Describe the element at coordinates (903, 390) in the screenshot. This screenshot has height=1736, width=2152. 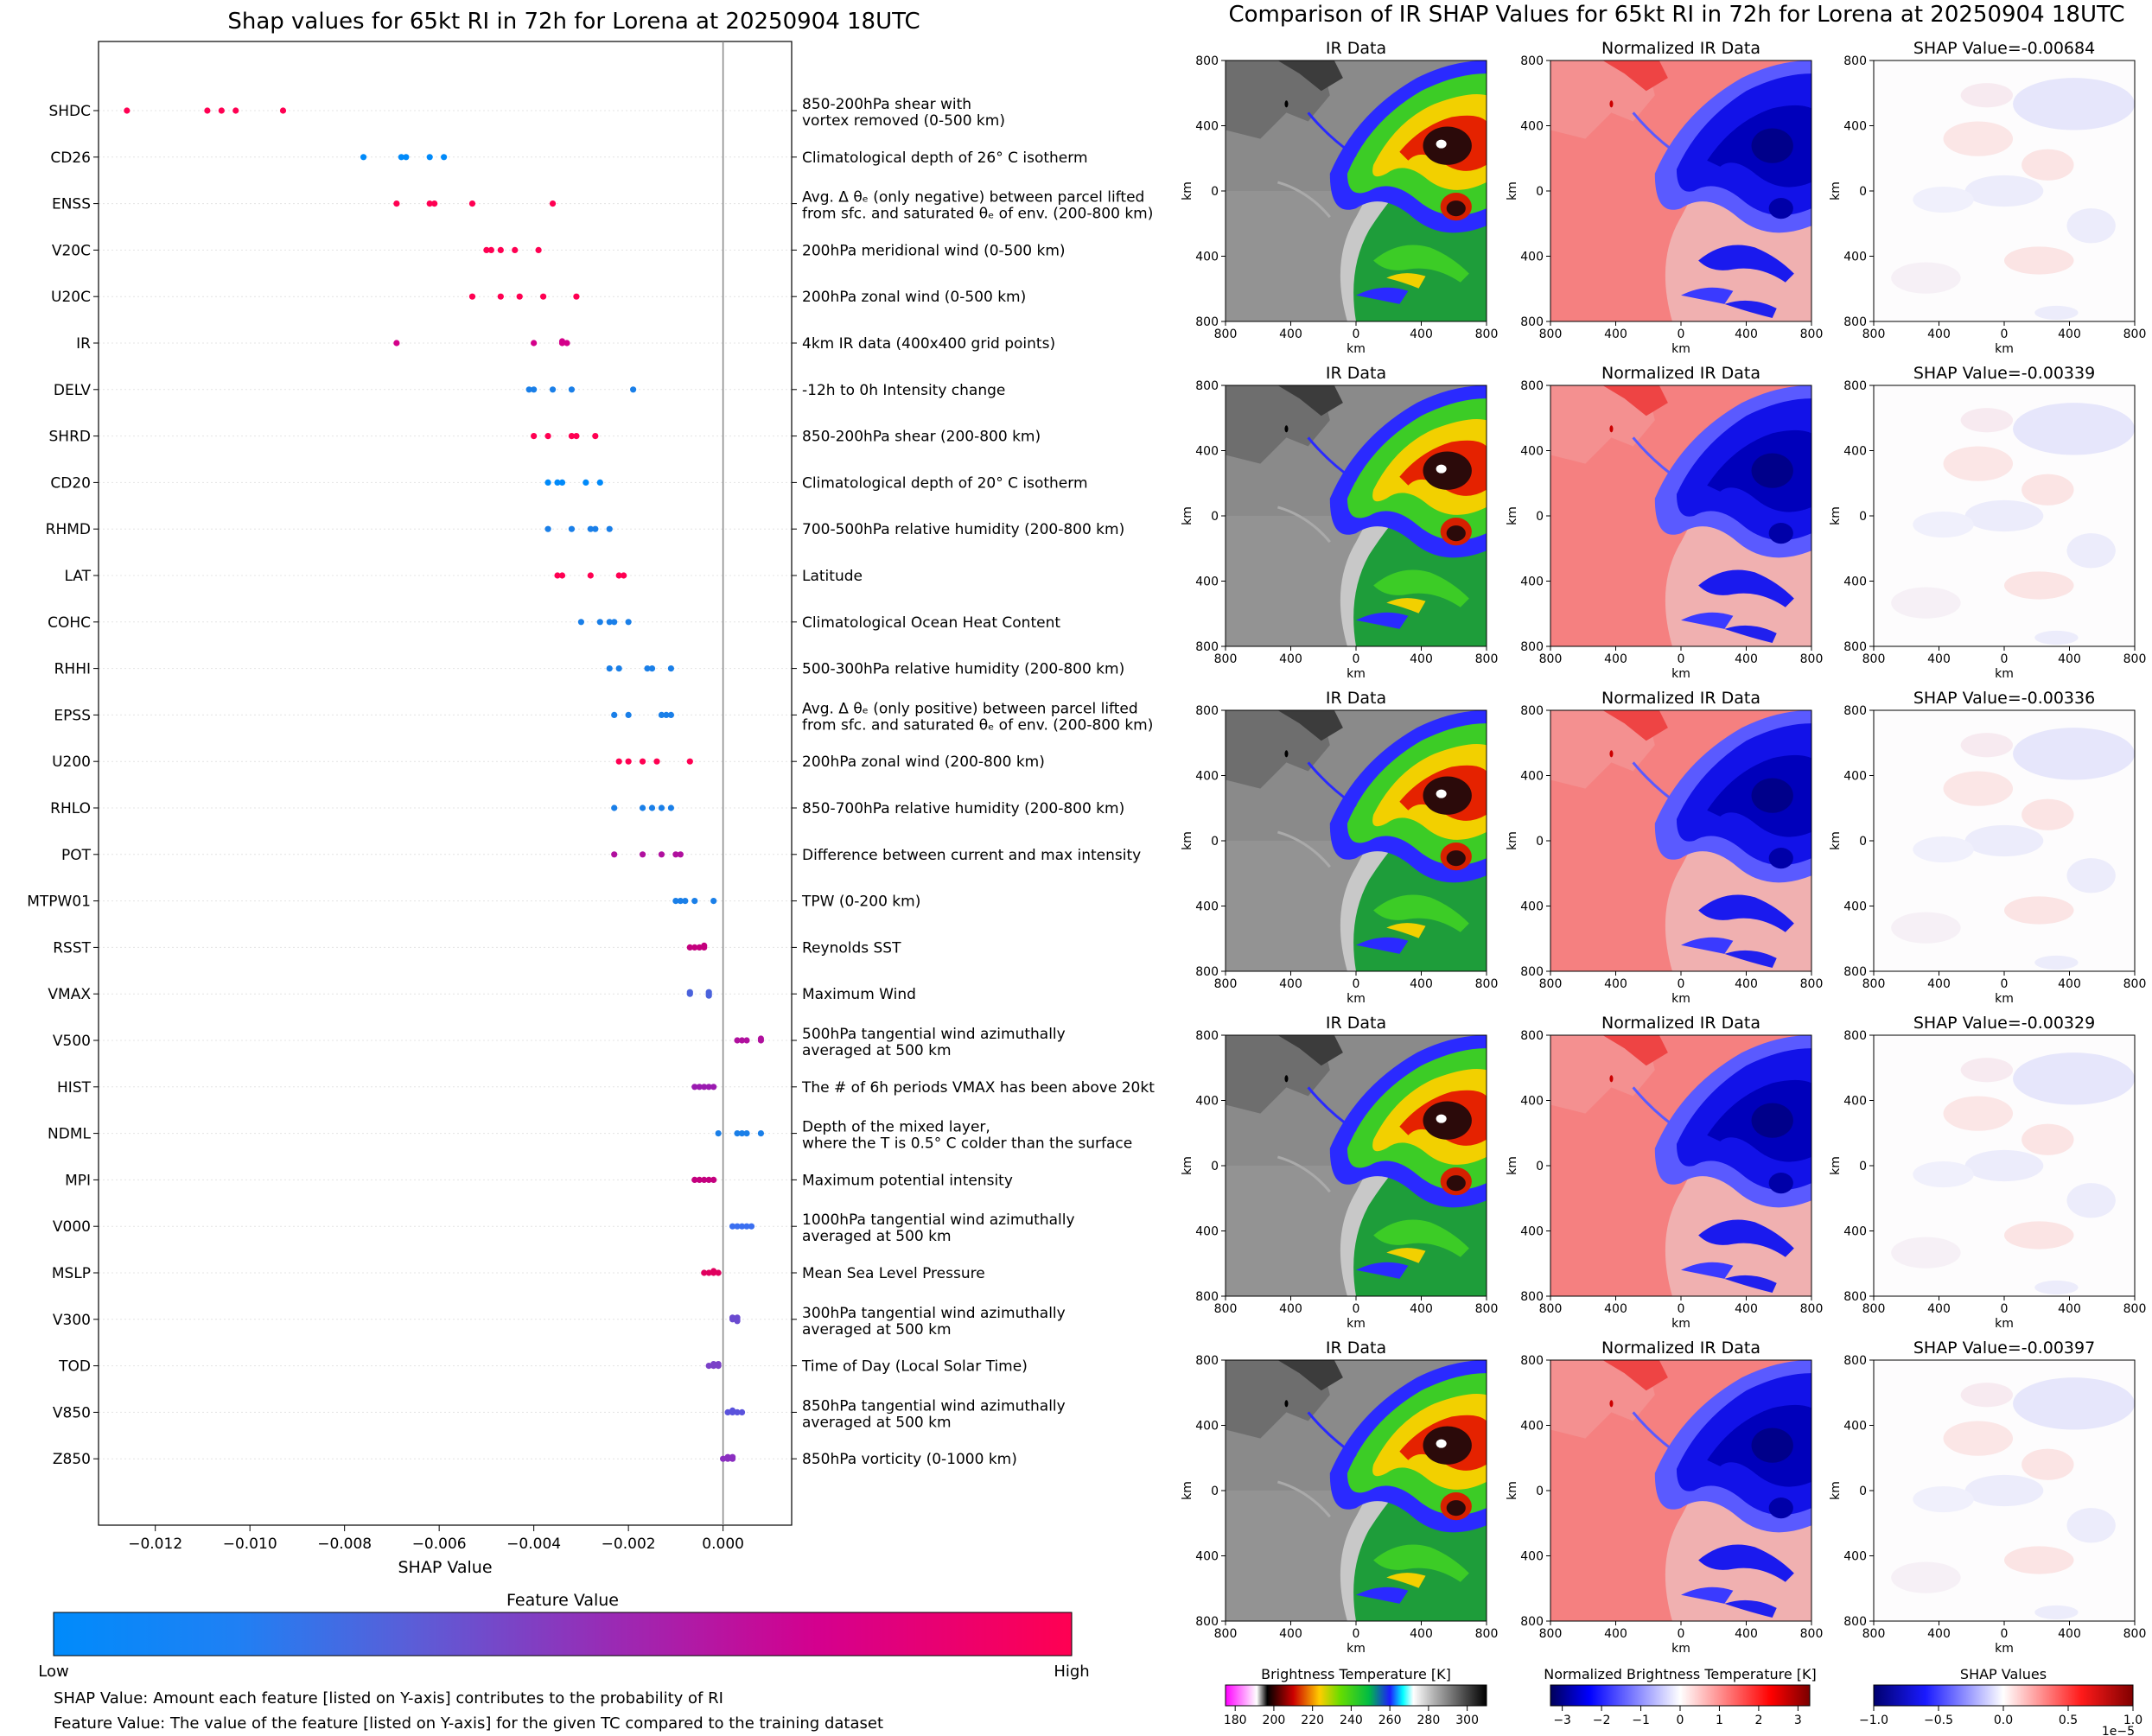
I see `feature-description: -12h to 0h Intensity change` at that location.